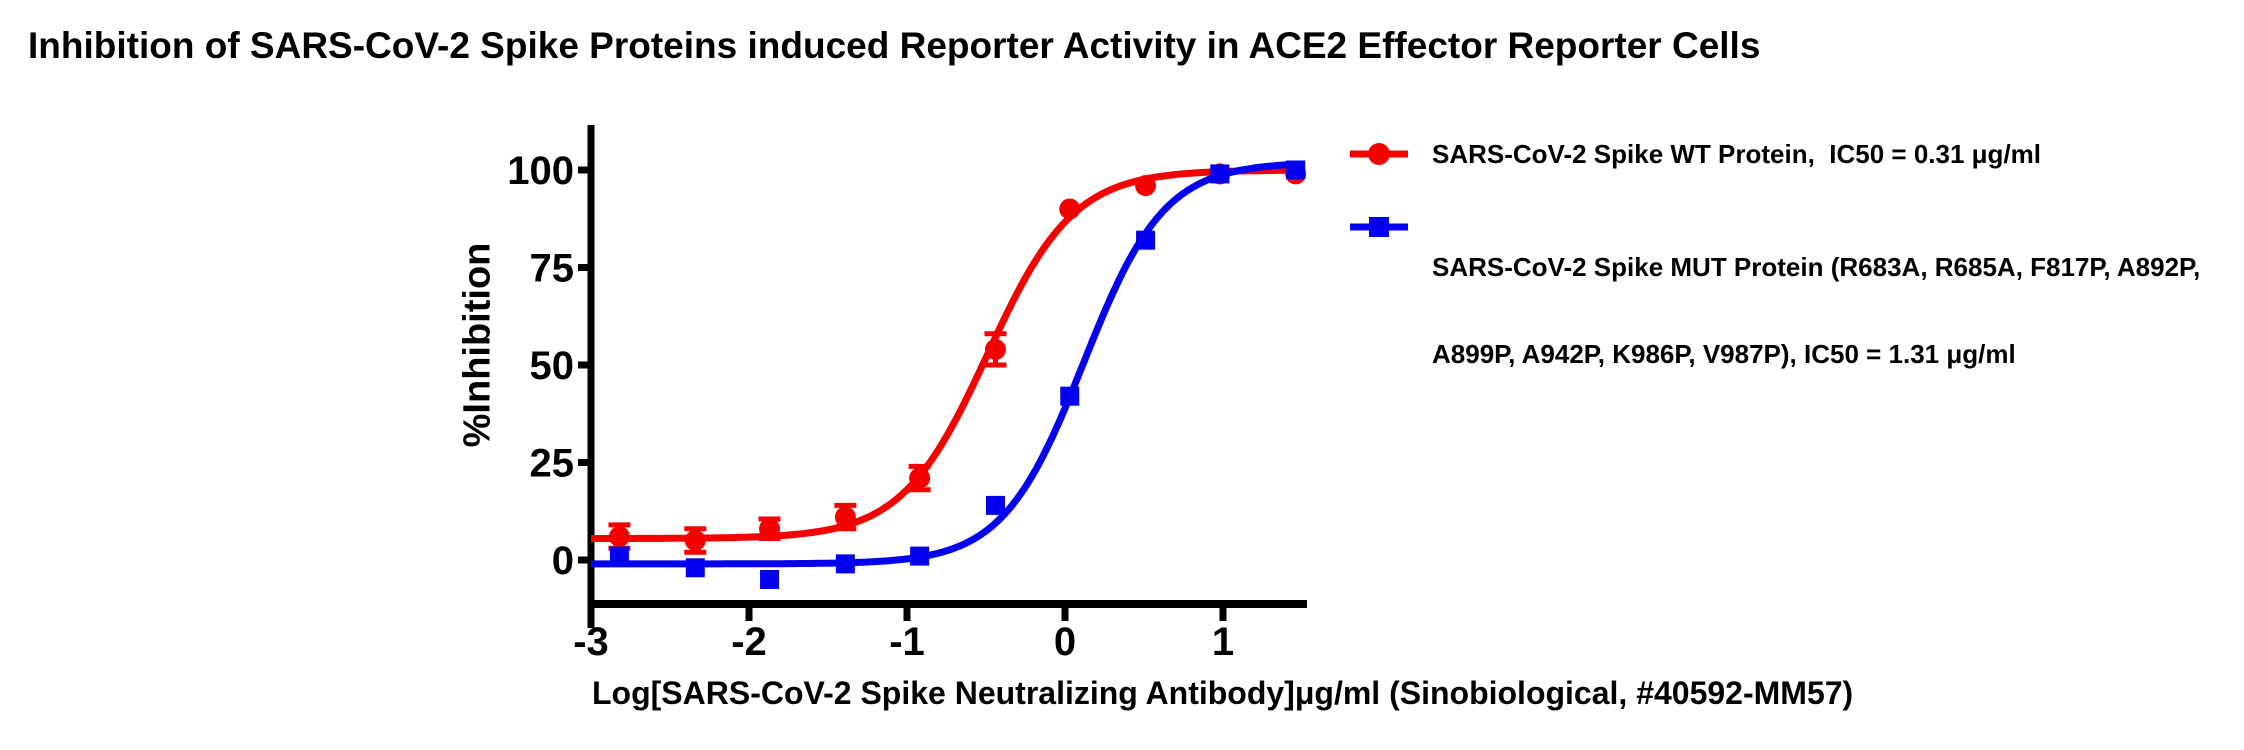 Image resolution: width=2244 pixels, height=750 pixels. What do you see at coordinates (591, 642) in the screenshot?
I see `x-tick-label: -3` at bounding box center [591, 642].